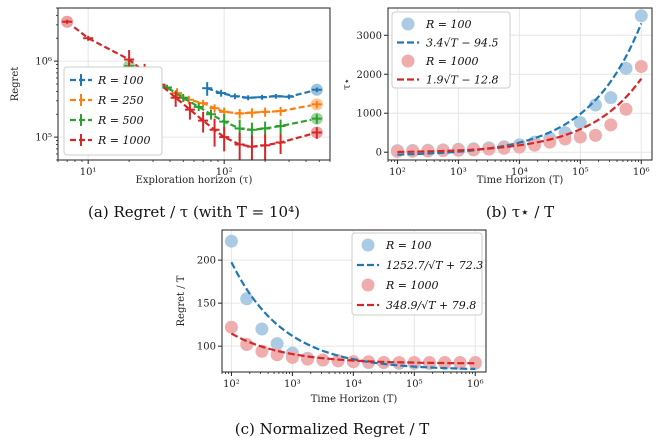  What do you see at coordinates (580, 172) in the screenshot?
I see `panel-b-xtick-label: 10⁵` at bounding box center [580, 172].